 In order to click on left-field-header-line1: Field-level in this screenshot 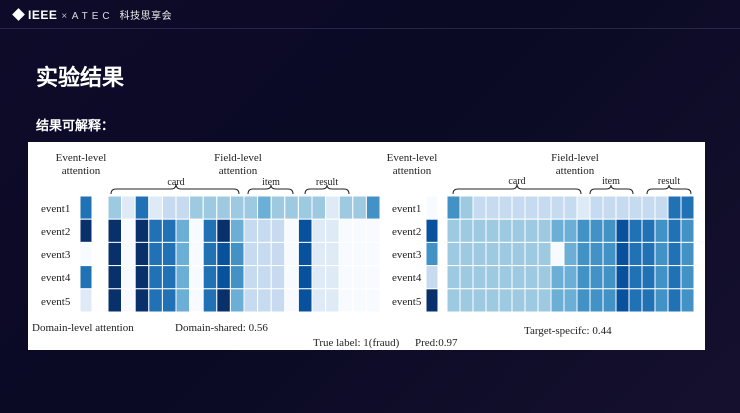, I will do `click(238, 158)`.